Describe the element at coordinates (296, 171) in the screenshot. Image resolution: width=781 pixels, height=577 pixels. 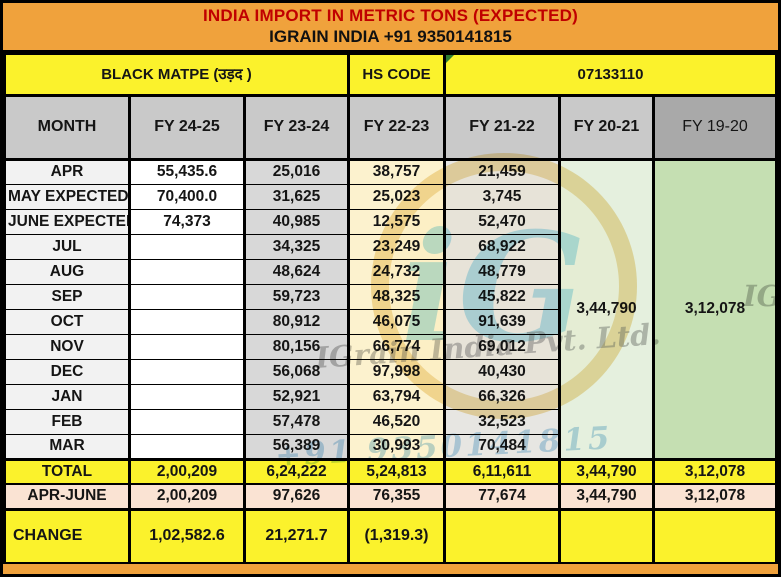
I see `cell-fy2324: 25,016` at that location.